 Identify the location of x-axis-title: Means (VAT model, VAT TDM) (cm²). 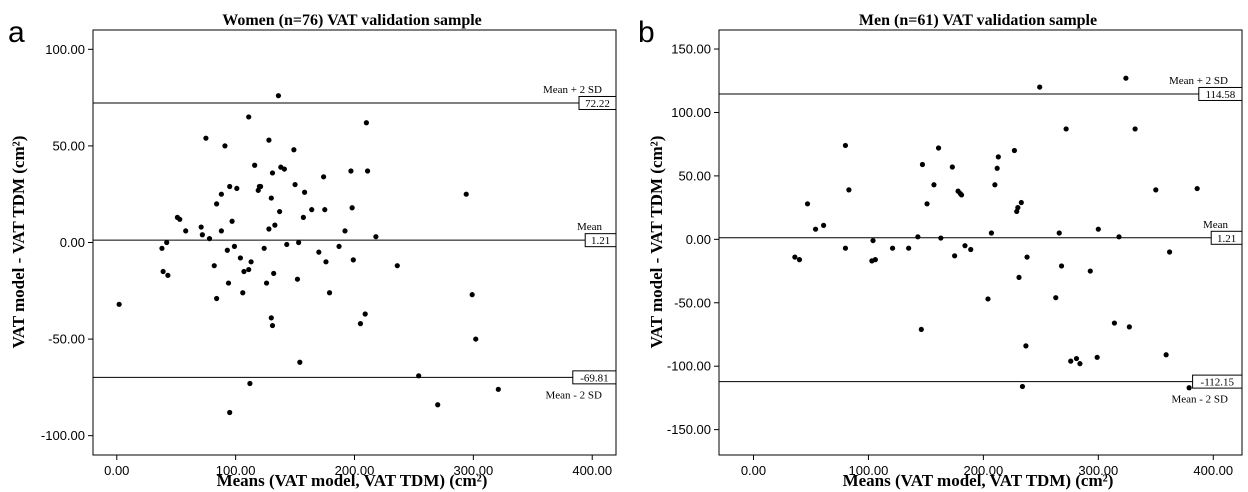
(352, 480).